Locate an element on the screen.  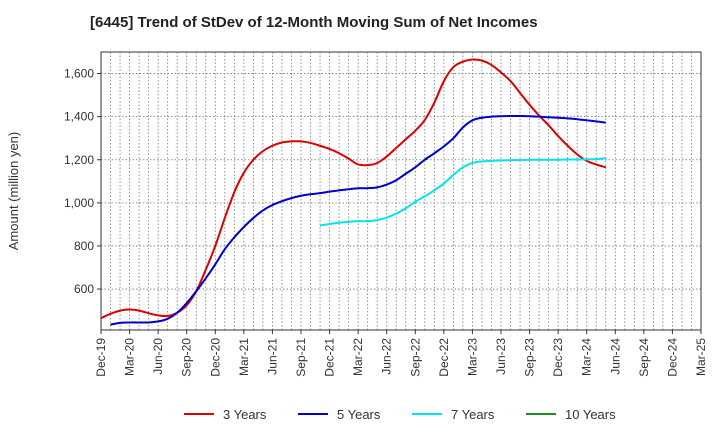
y-tick-label: 800 is located at coordinates (84, 246).